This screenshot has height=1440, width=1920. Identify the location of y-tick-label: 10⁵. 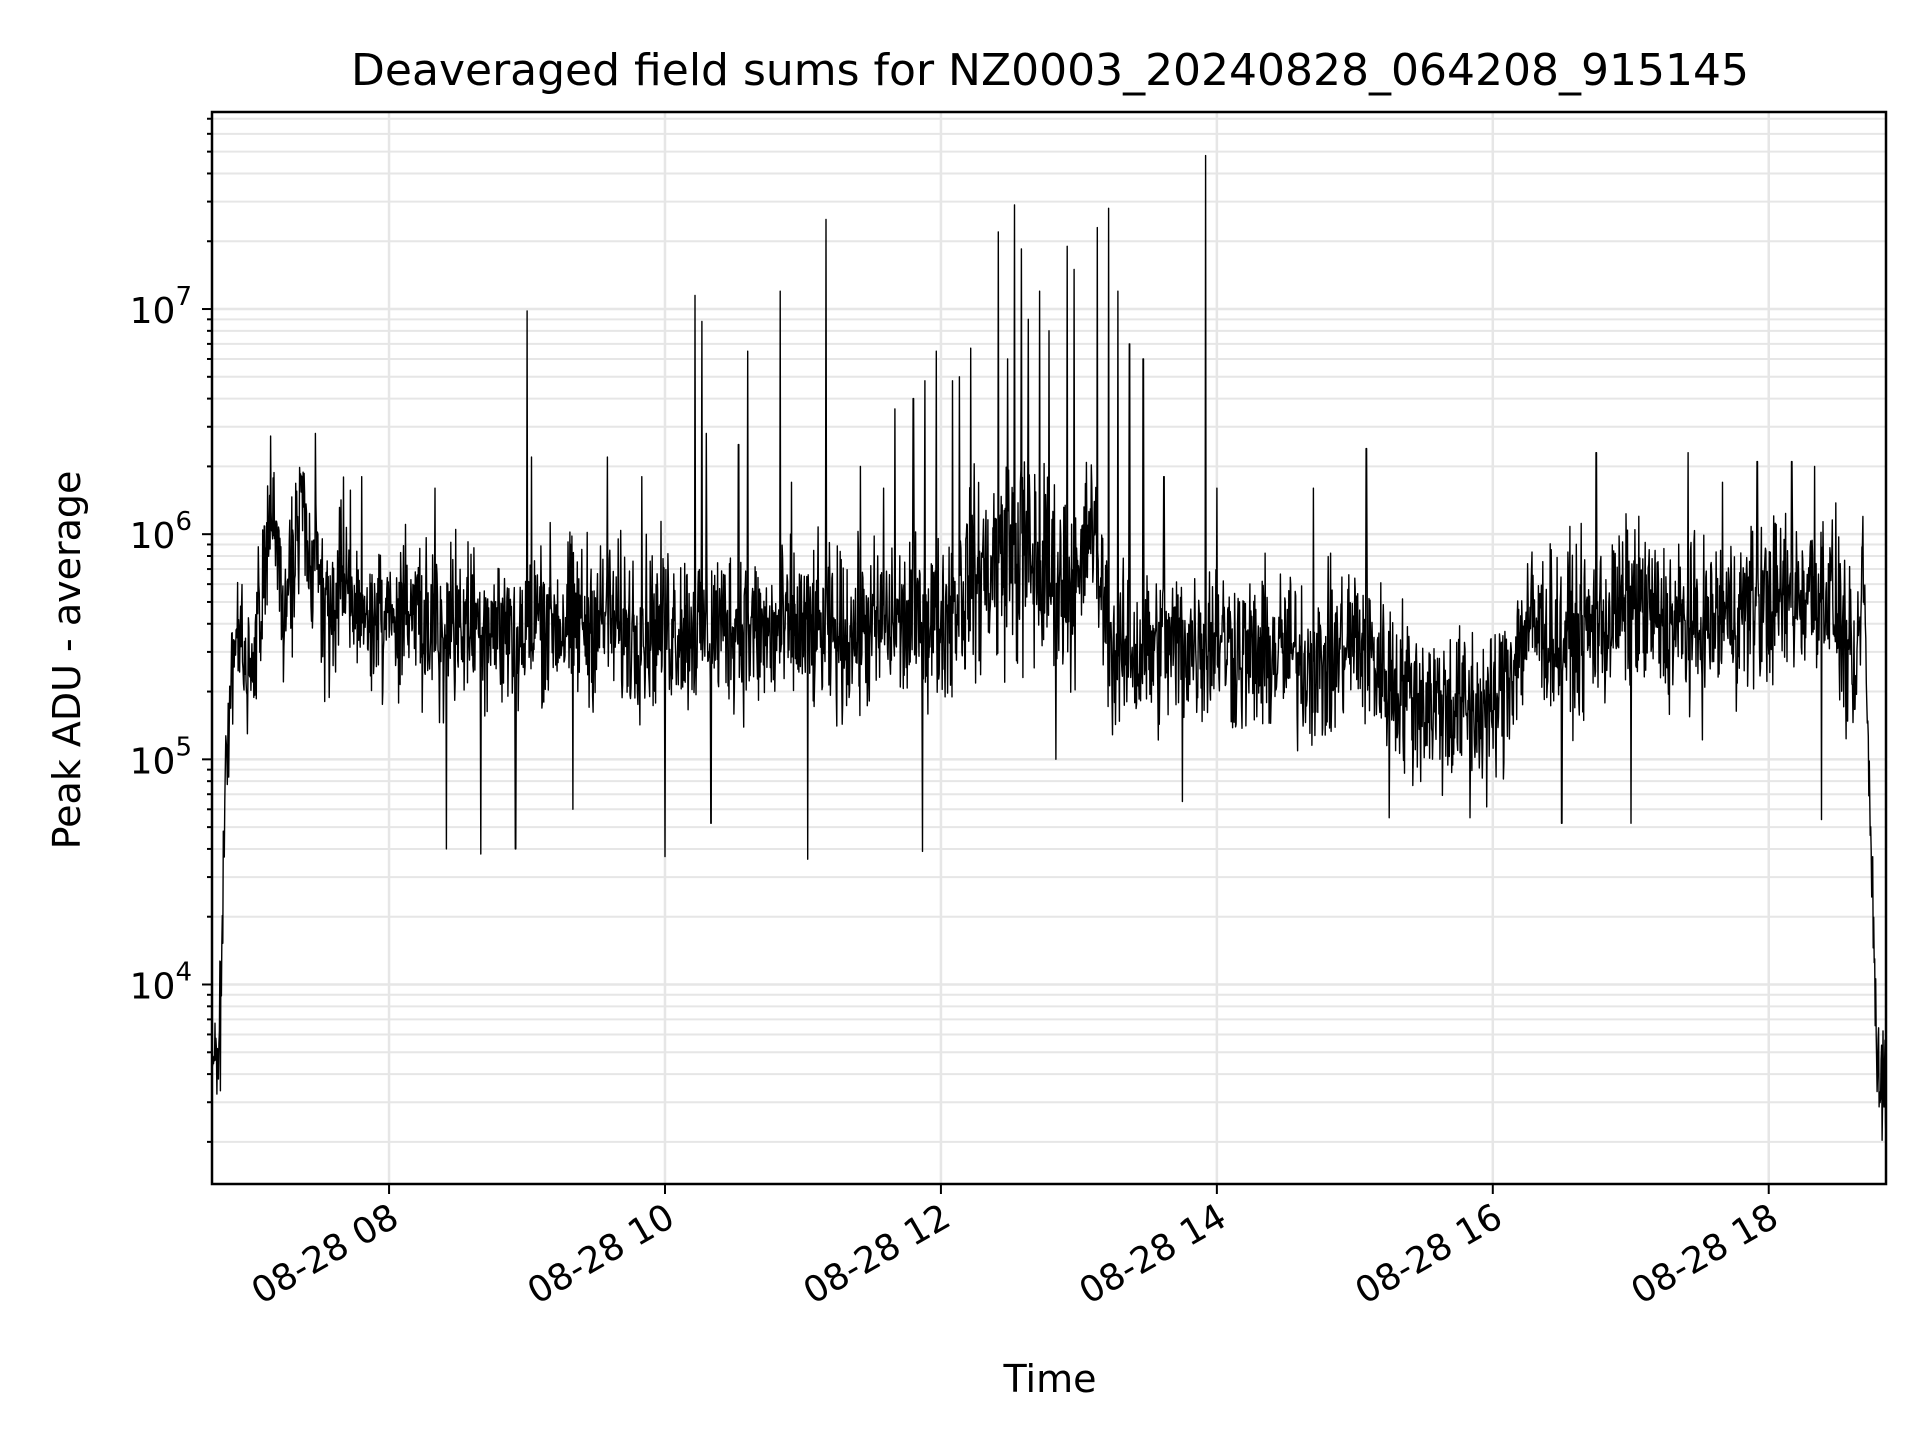
(161, 757).